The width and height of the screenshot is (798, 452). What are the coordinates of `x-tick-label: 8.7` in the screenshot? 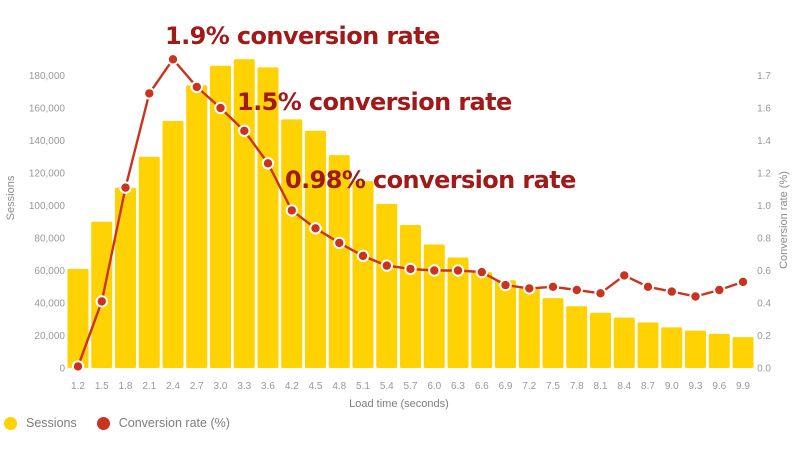 It's located at (648, 386).